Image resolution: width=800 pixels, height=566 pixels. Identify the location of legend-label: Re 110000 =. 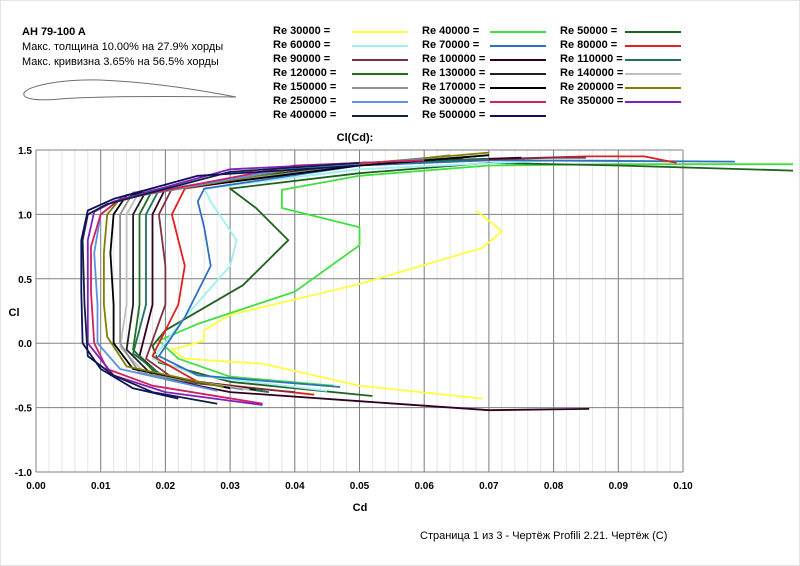
(591, 59).